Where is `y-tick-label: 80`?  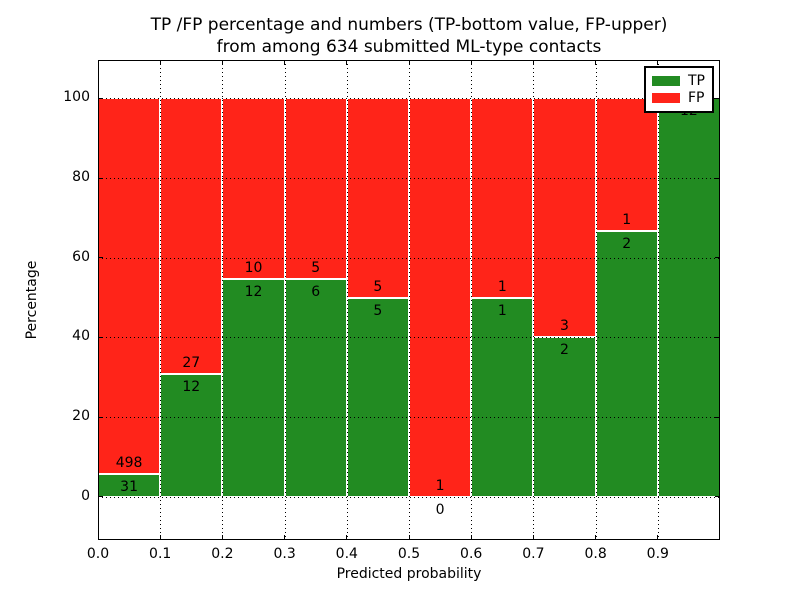
y-tick-label: 80 is located at coordinates (81, 177).